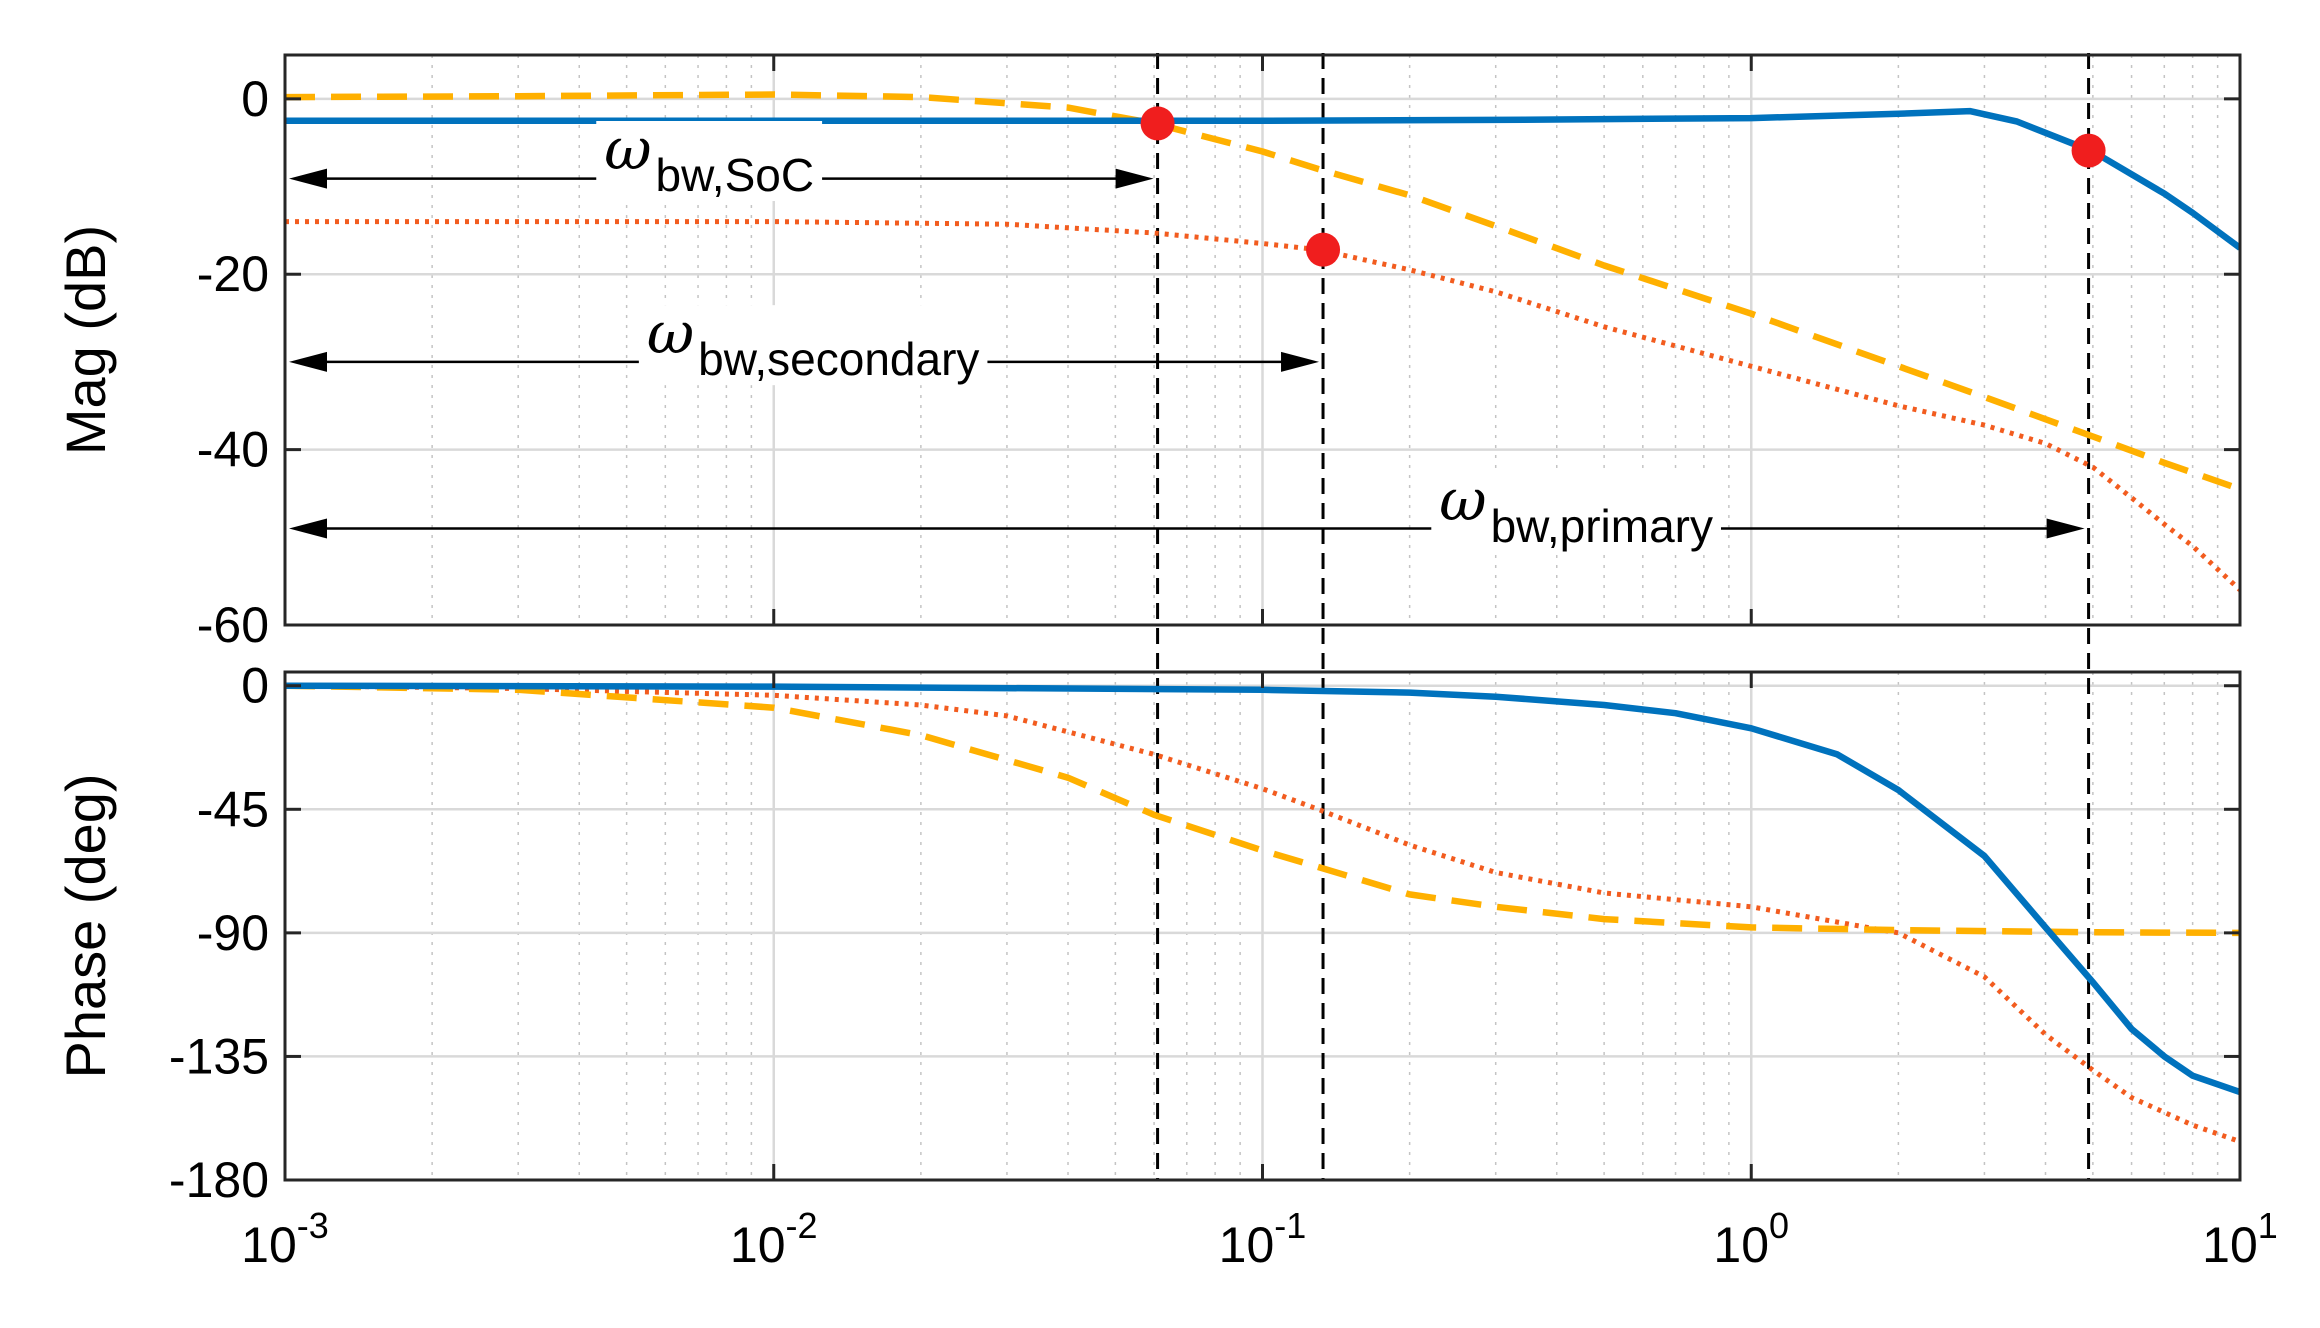 The image size is (2320, 1328). I want to click on y-tick-label: -20, so click(233, 274).